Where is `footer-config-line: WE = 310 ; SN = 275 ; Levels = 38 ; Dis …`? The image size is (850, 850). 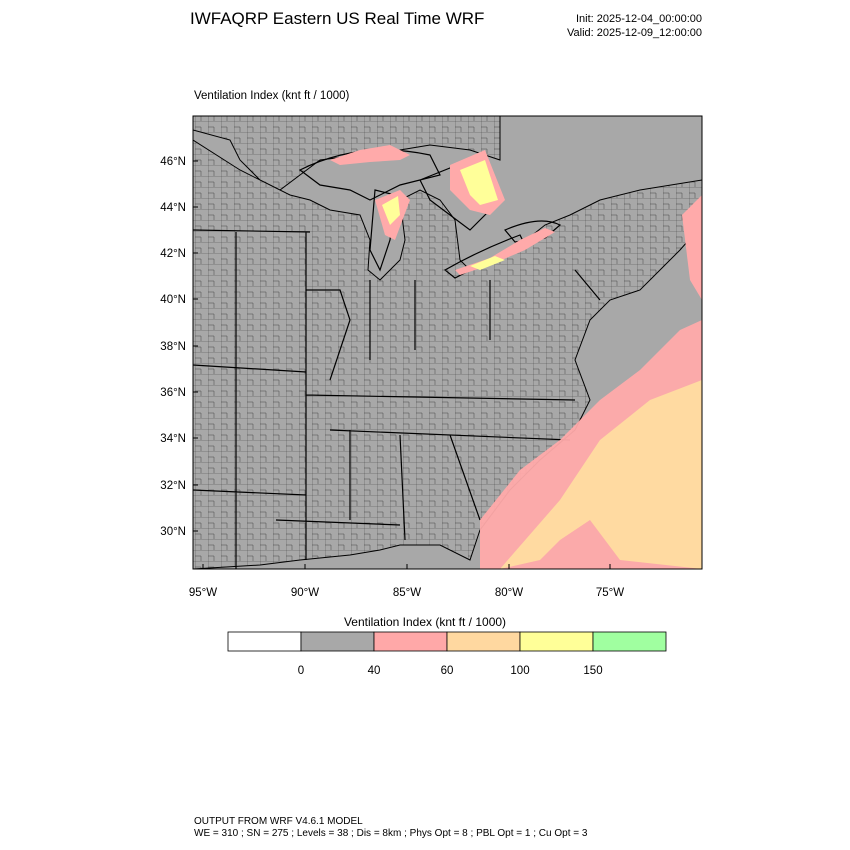 footer-config-line: WE = 310 ; SN = 275 ; Levels = 38 ; Dis … is located at coordinates (391, 833).